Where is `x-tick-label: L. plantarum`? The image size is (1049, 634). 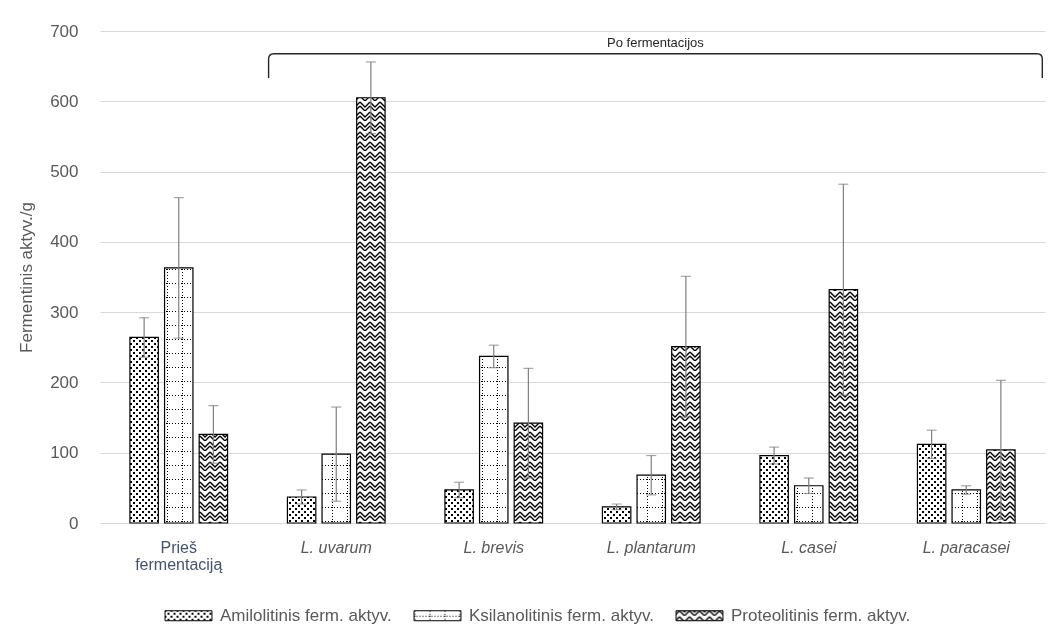 x-tick-label: L. plantarum is located at coordinates (651, 547).